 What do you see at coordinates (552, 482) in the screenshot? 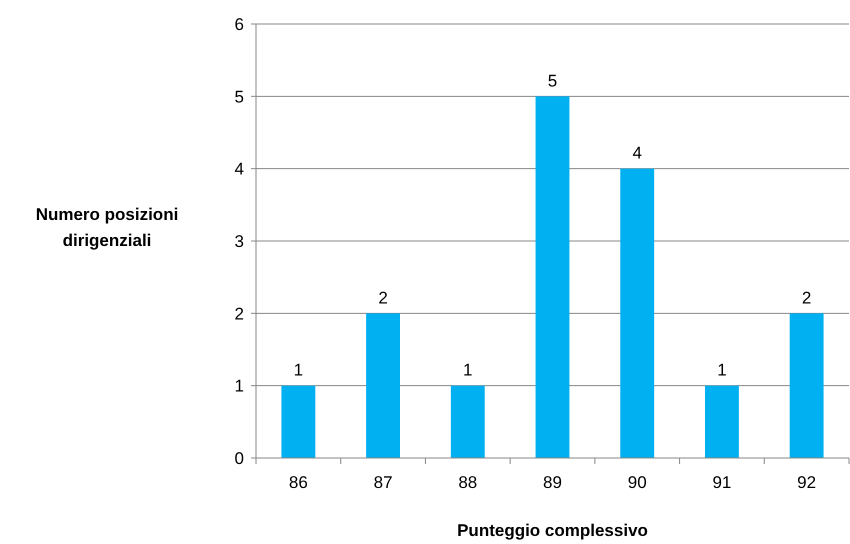
I see `x-tick-label: 89` at bounding box center [552, 482].